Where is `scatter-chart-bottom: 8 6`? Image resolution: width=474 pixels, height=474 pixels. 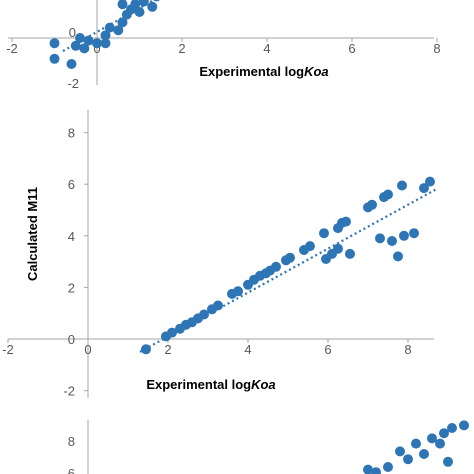
scatter-chart-bottom: 8 6 is located at coordinates (268, 447).